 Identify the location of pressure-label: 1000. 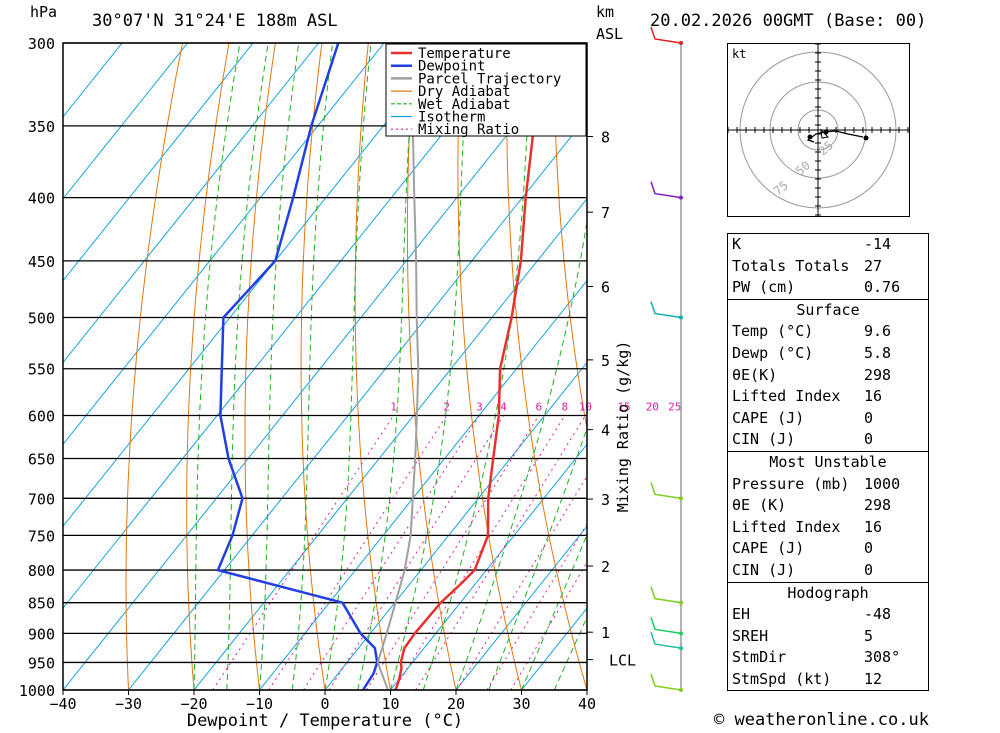
(37, 691).